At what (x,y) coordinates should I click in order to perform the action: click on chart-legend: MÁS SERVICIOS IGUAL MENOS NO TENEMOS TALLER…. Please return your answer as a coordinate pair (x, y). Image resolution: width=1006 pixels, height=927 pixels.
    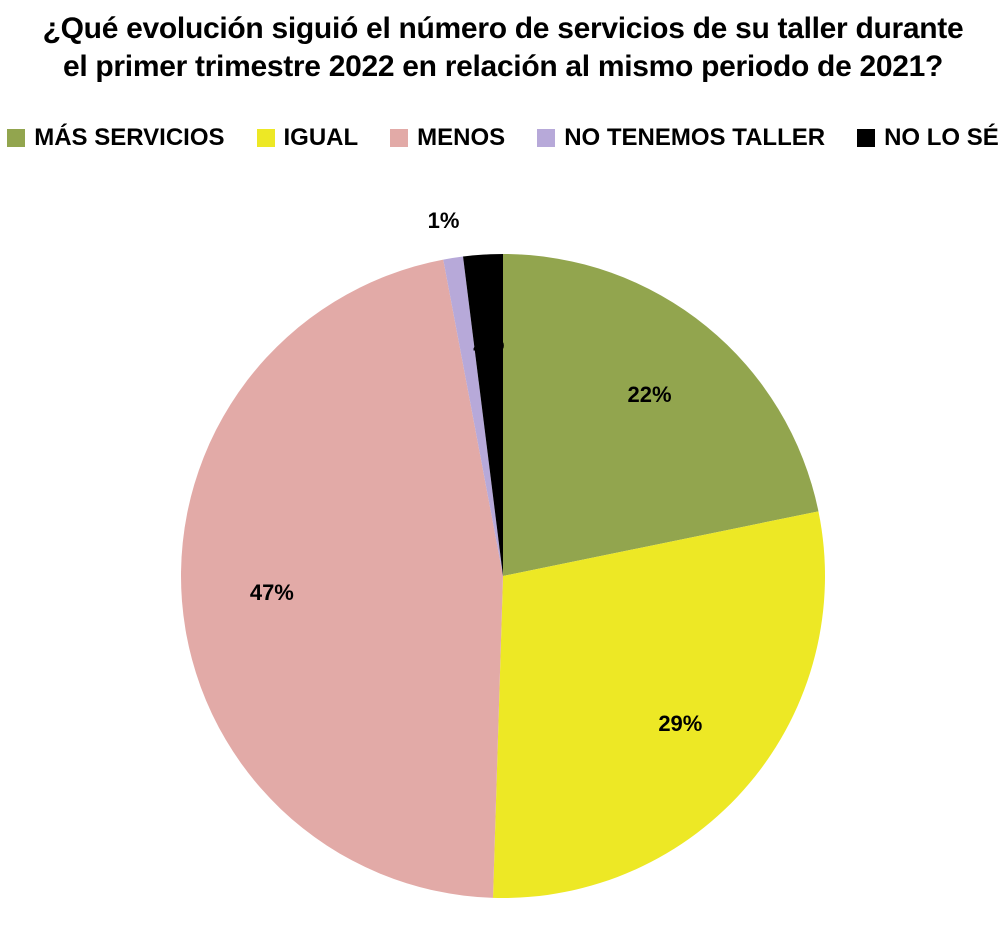
    Looking at the image, I should click on (503, 138).